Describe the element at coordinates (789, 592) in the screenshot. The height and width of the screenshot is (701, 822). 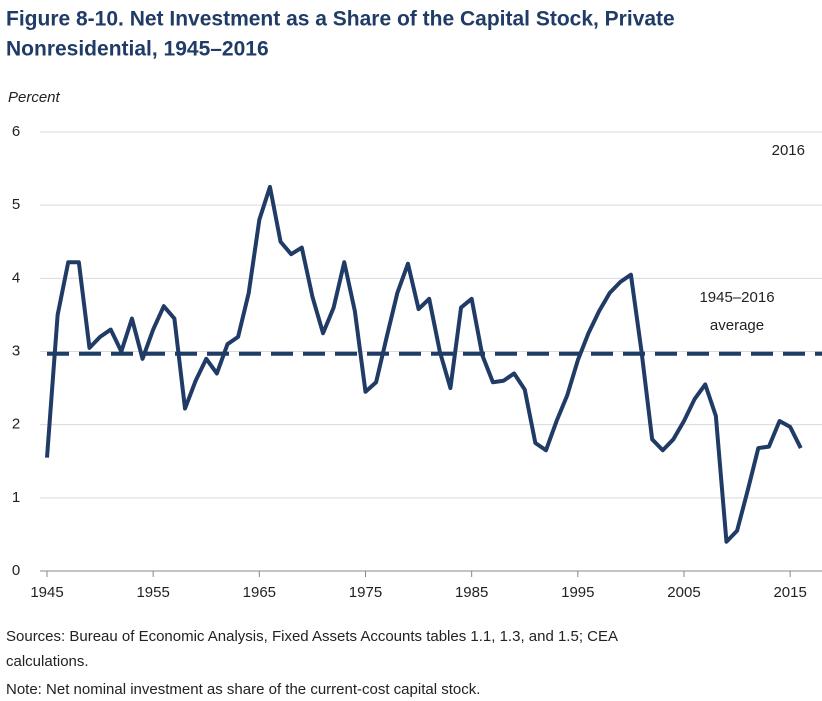
I see `x-tick-label: 2015` at that location.